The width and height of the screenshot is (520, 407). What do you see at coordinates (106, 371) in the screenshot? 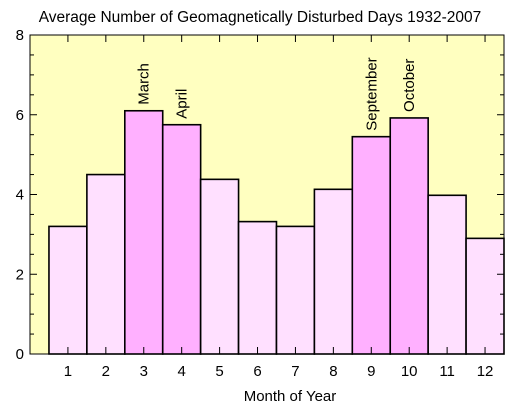
I see `x-tick-label: 2` at bounding box center [106, 371].